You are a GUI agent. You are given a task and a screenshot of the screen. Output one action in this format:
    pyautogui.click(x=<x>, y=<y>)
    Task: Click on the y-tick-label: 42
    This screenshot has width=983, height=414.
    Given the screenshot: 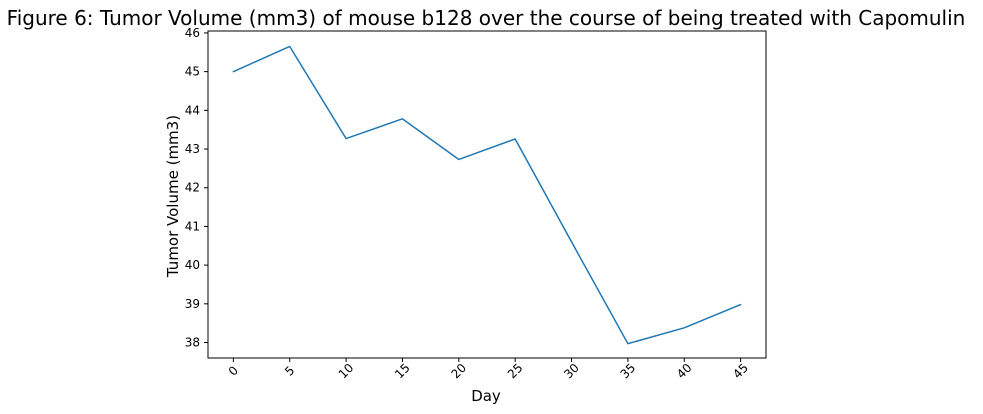 What is the action you would take?
    pyautogui.click(x=192, y=188)
    